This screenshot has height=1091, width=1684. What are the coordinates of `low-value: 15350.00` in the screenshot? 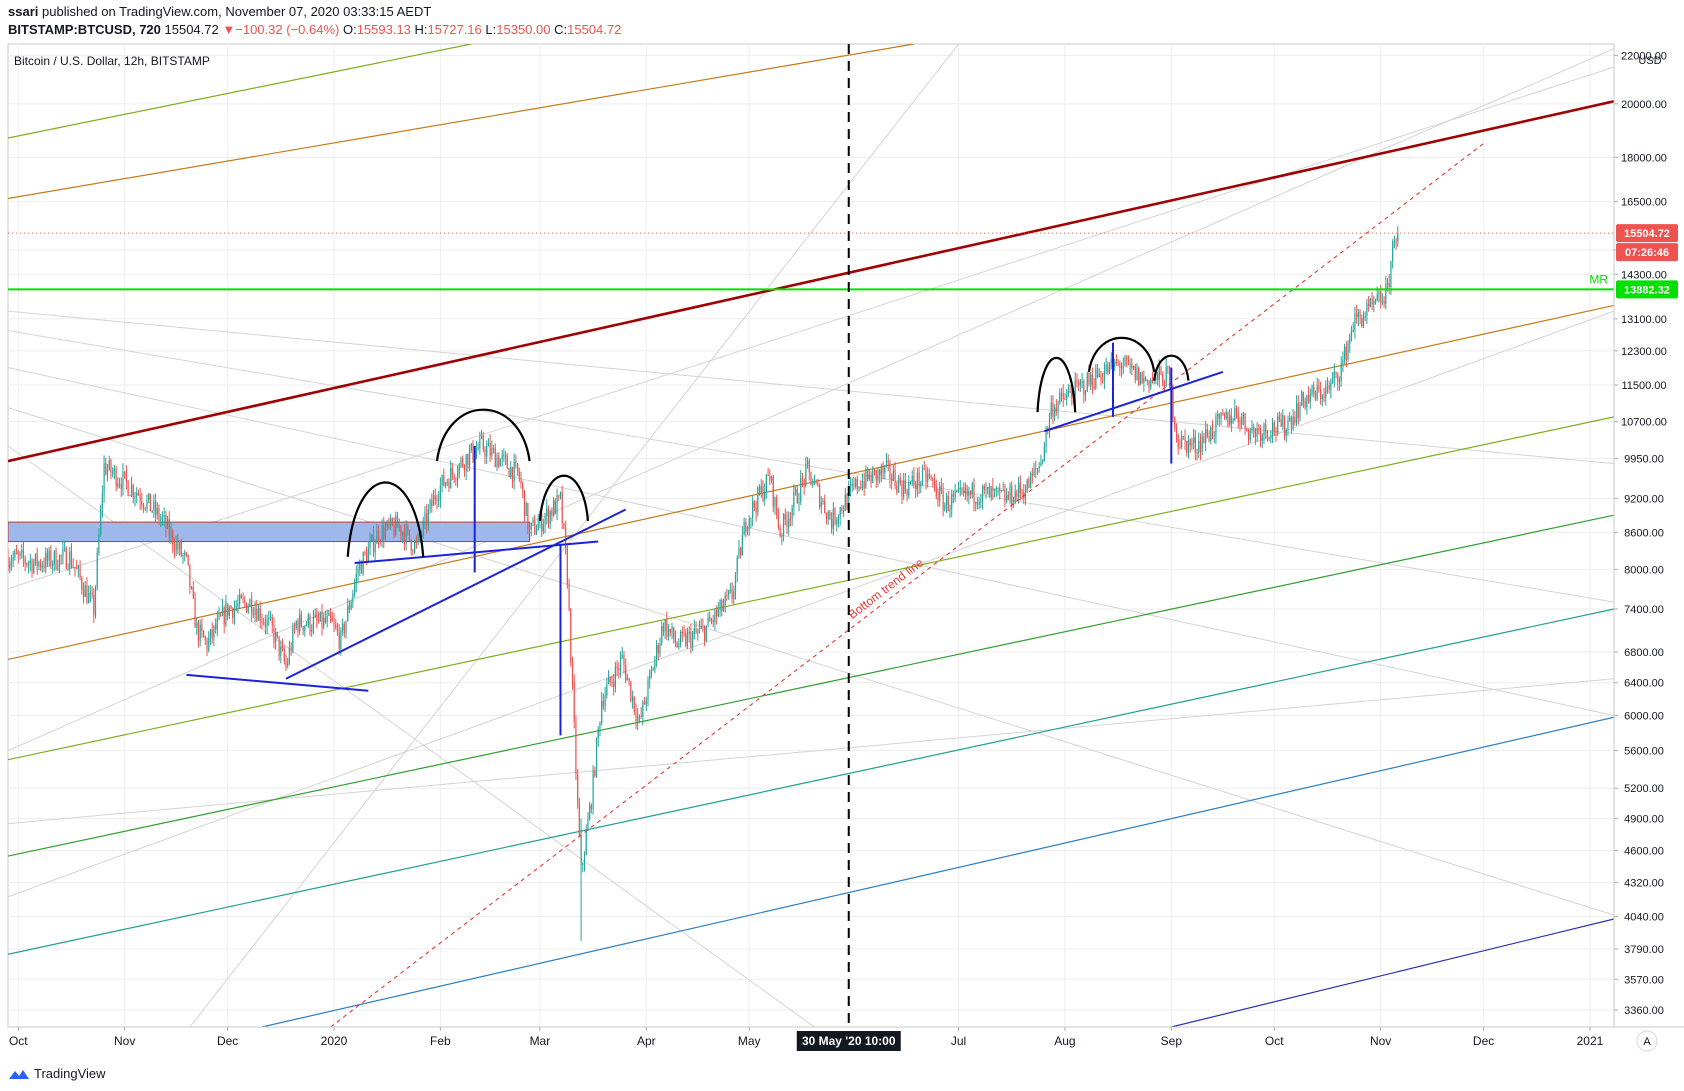 It's located at (523, 29).